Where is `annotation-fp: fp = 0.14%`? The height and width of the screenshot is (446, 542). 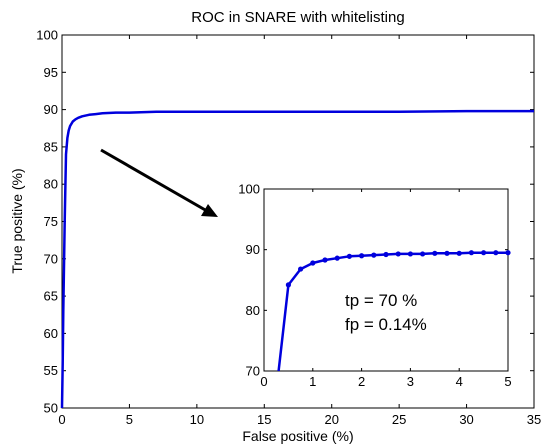 annotation-fp: fp = 0.14% is located at coordinates (386, 324).